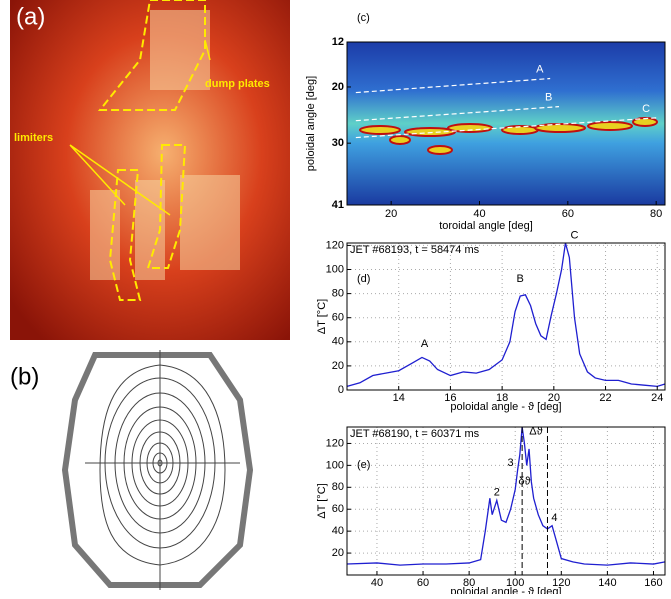  I want to click on x-tick-label: 160, so click(653, 583).